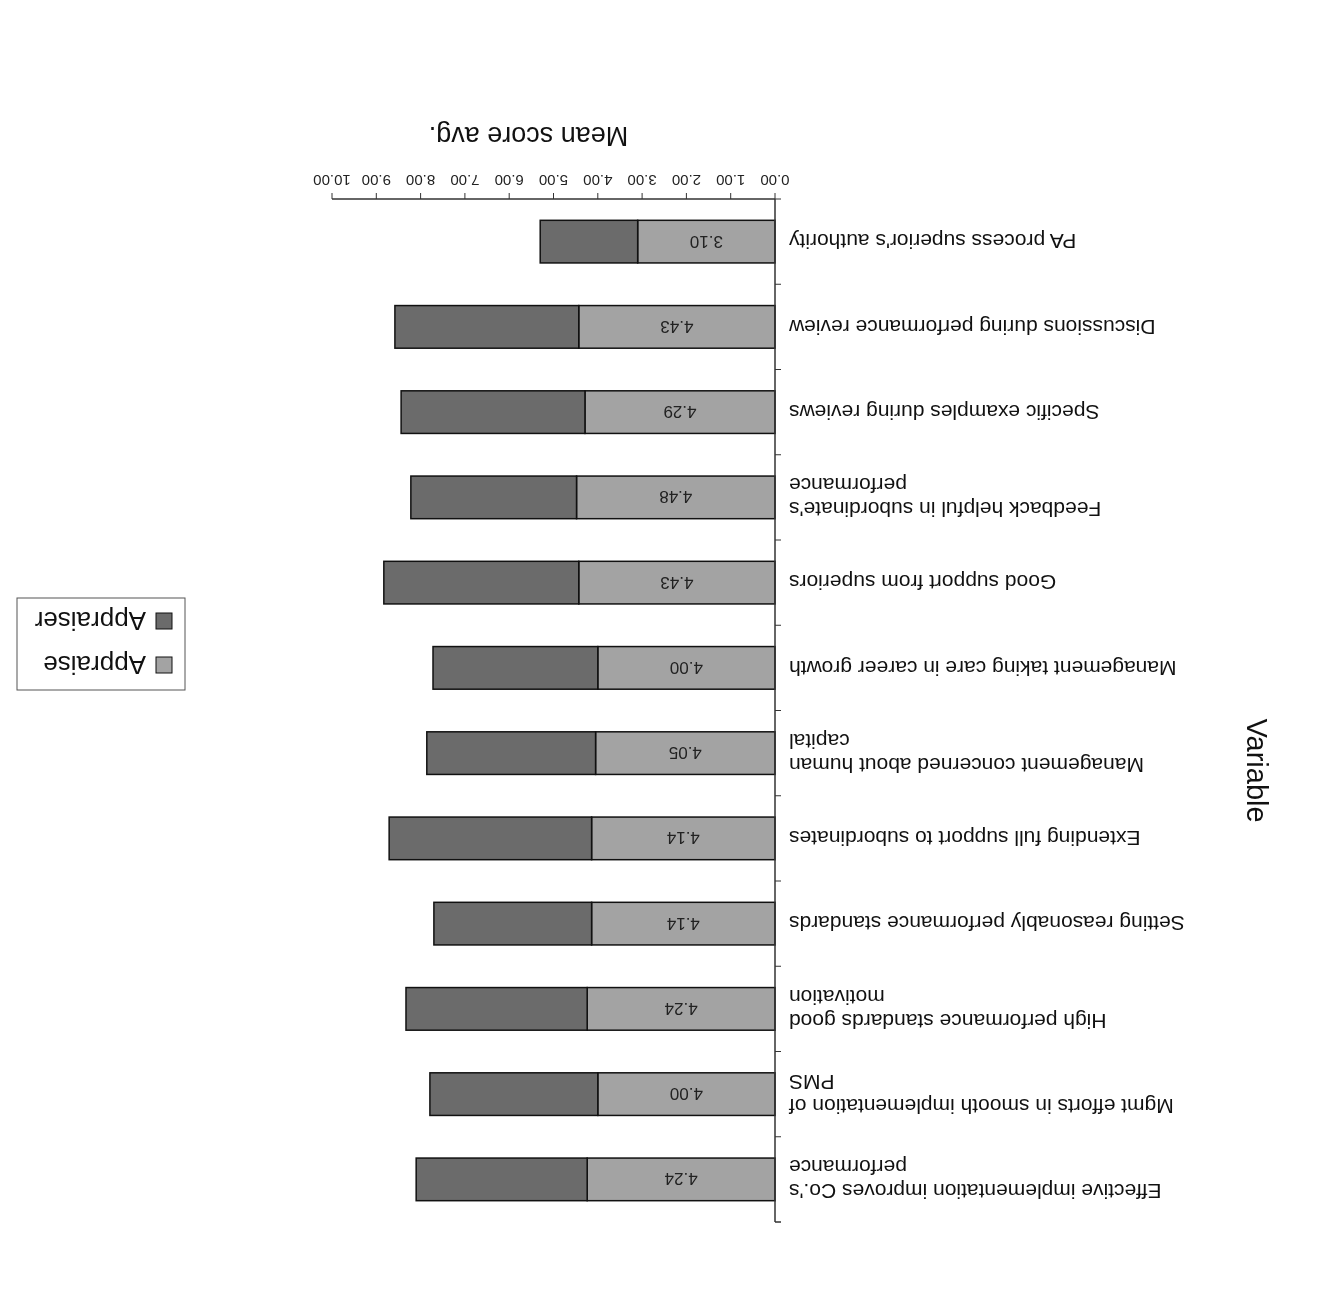 This screenshot has width=1330, height=1308. I want to click on y-tick-label: Extending full support to subordinates, so click(965, 839).